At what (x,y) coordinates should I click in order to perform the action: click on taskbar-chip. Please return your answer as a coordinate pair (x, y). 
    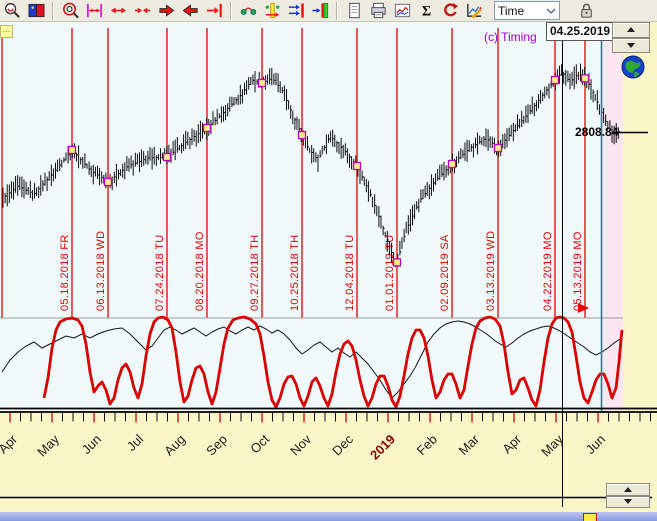
    Looking at the image, I should click on (590, 517).